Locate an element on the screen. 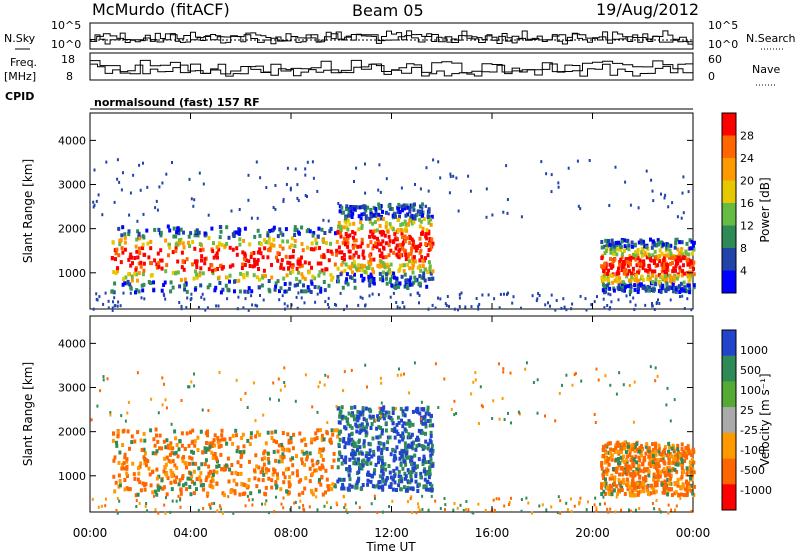 The height and width of the screenshot is (554, 800). velocity-colorbar-swatch is located at coordinates (729, 471).